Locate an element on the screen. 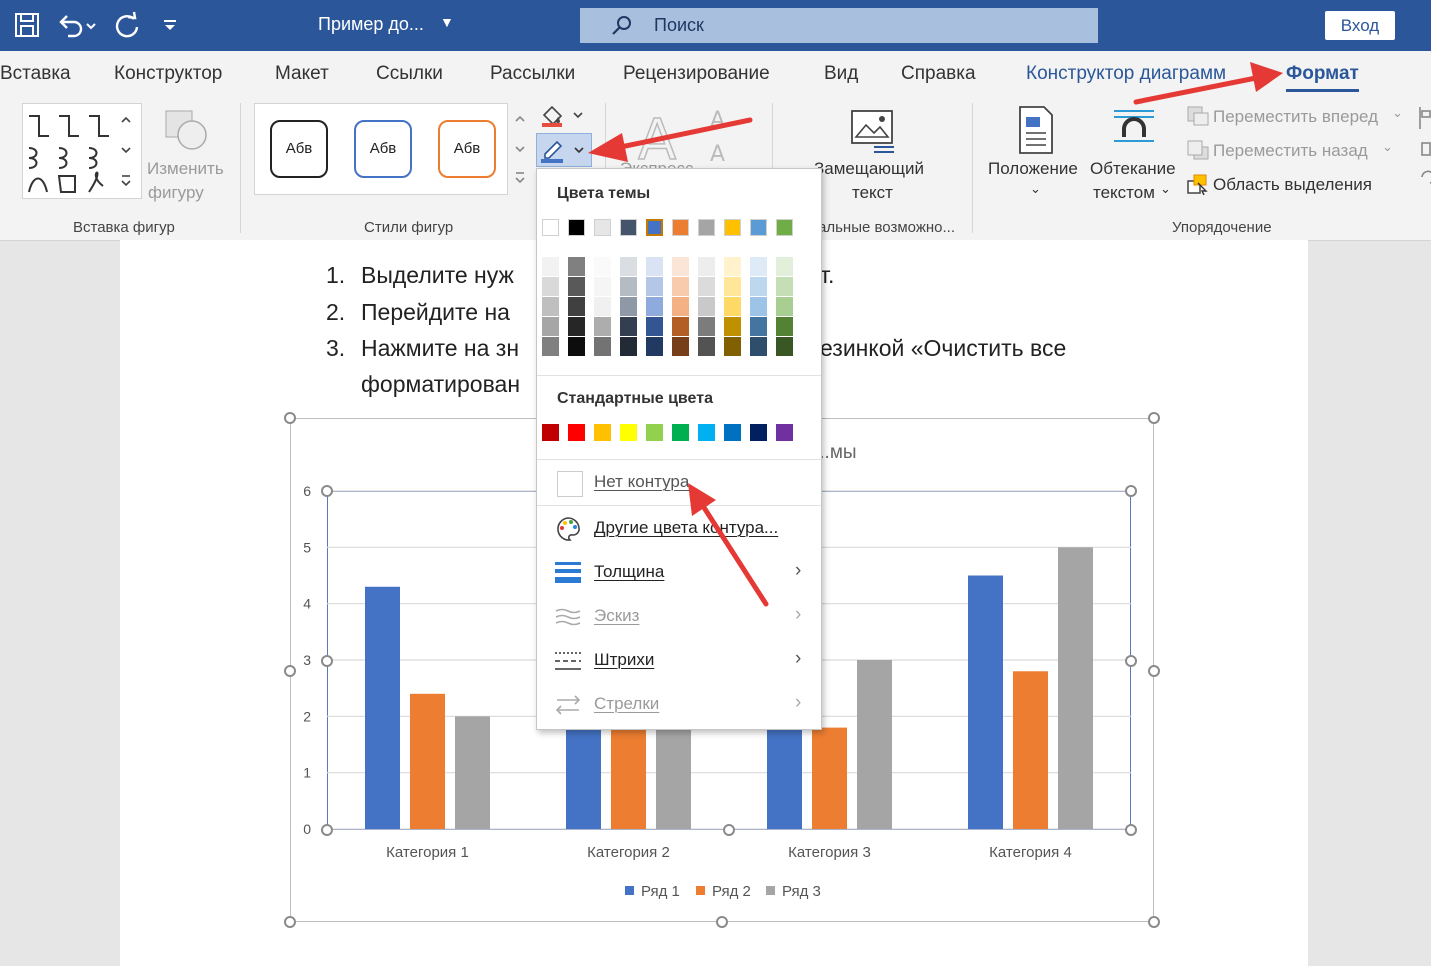 This screenshot has height=966, width=1431. wordart-icon: A AA is located at coordinates (698, 135).